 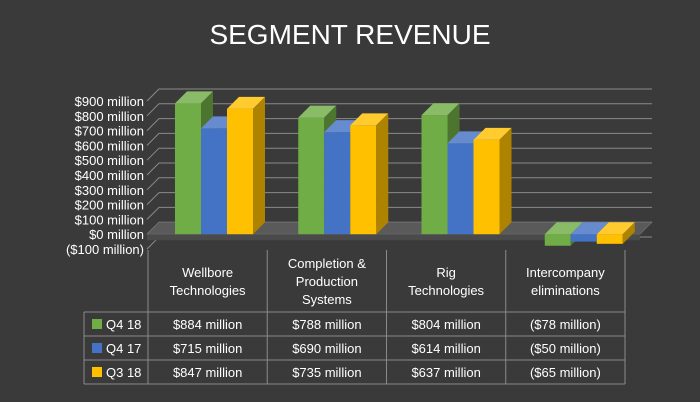 I want to click on y-tick-label: $100 million, so click(x=109, y=219).